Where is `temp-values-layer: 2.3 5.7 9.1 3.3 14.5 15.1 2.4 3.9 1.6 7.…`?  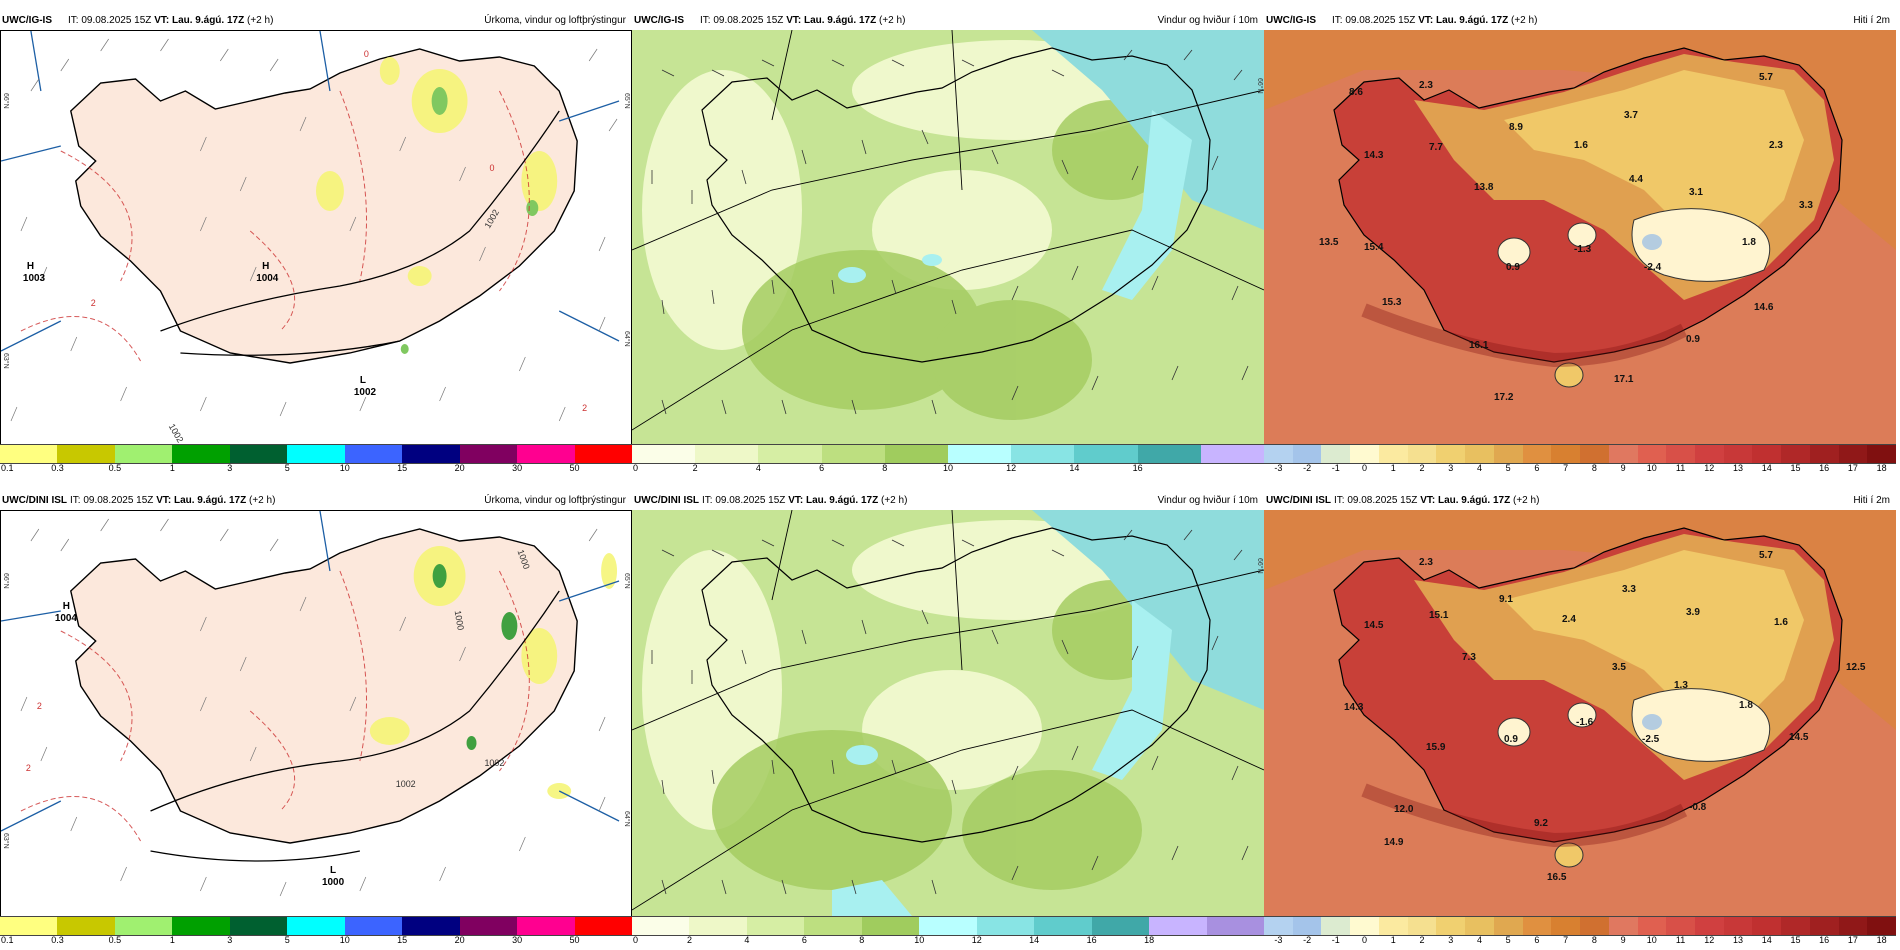 temp-values-layer: 2.3 5.7 9.1 3.3 14.5 15.1 2.4 3.9 1.6 7.… is located at coordinates (1605, 716).